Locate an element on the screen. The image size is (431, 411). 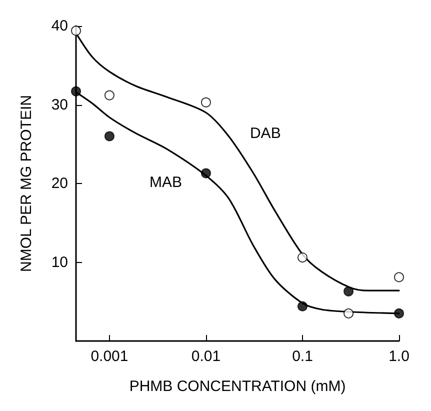
series-label: MAB is located at coordinates (165, 182).